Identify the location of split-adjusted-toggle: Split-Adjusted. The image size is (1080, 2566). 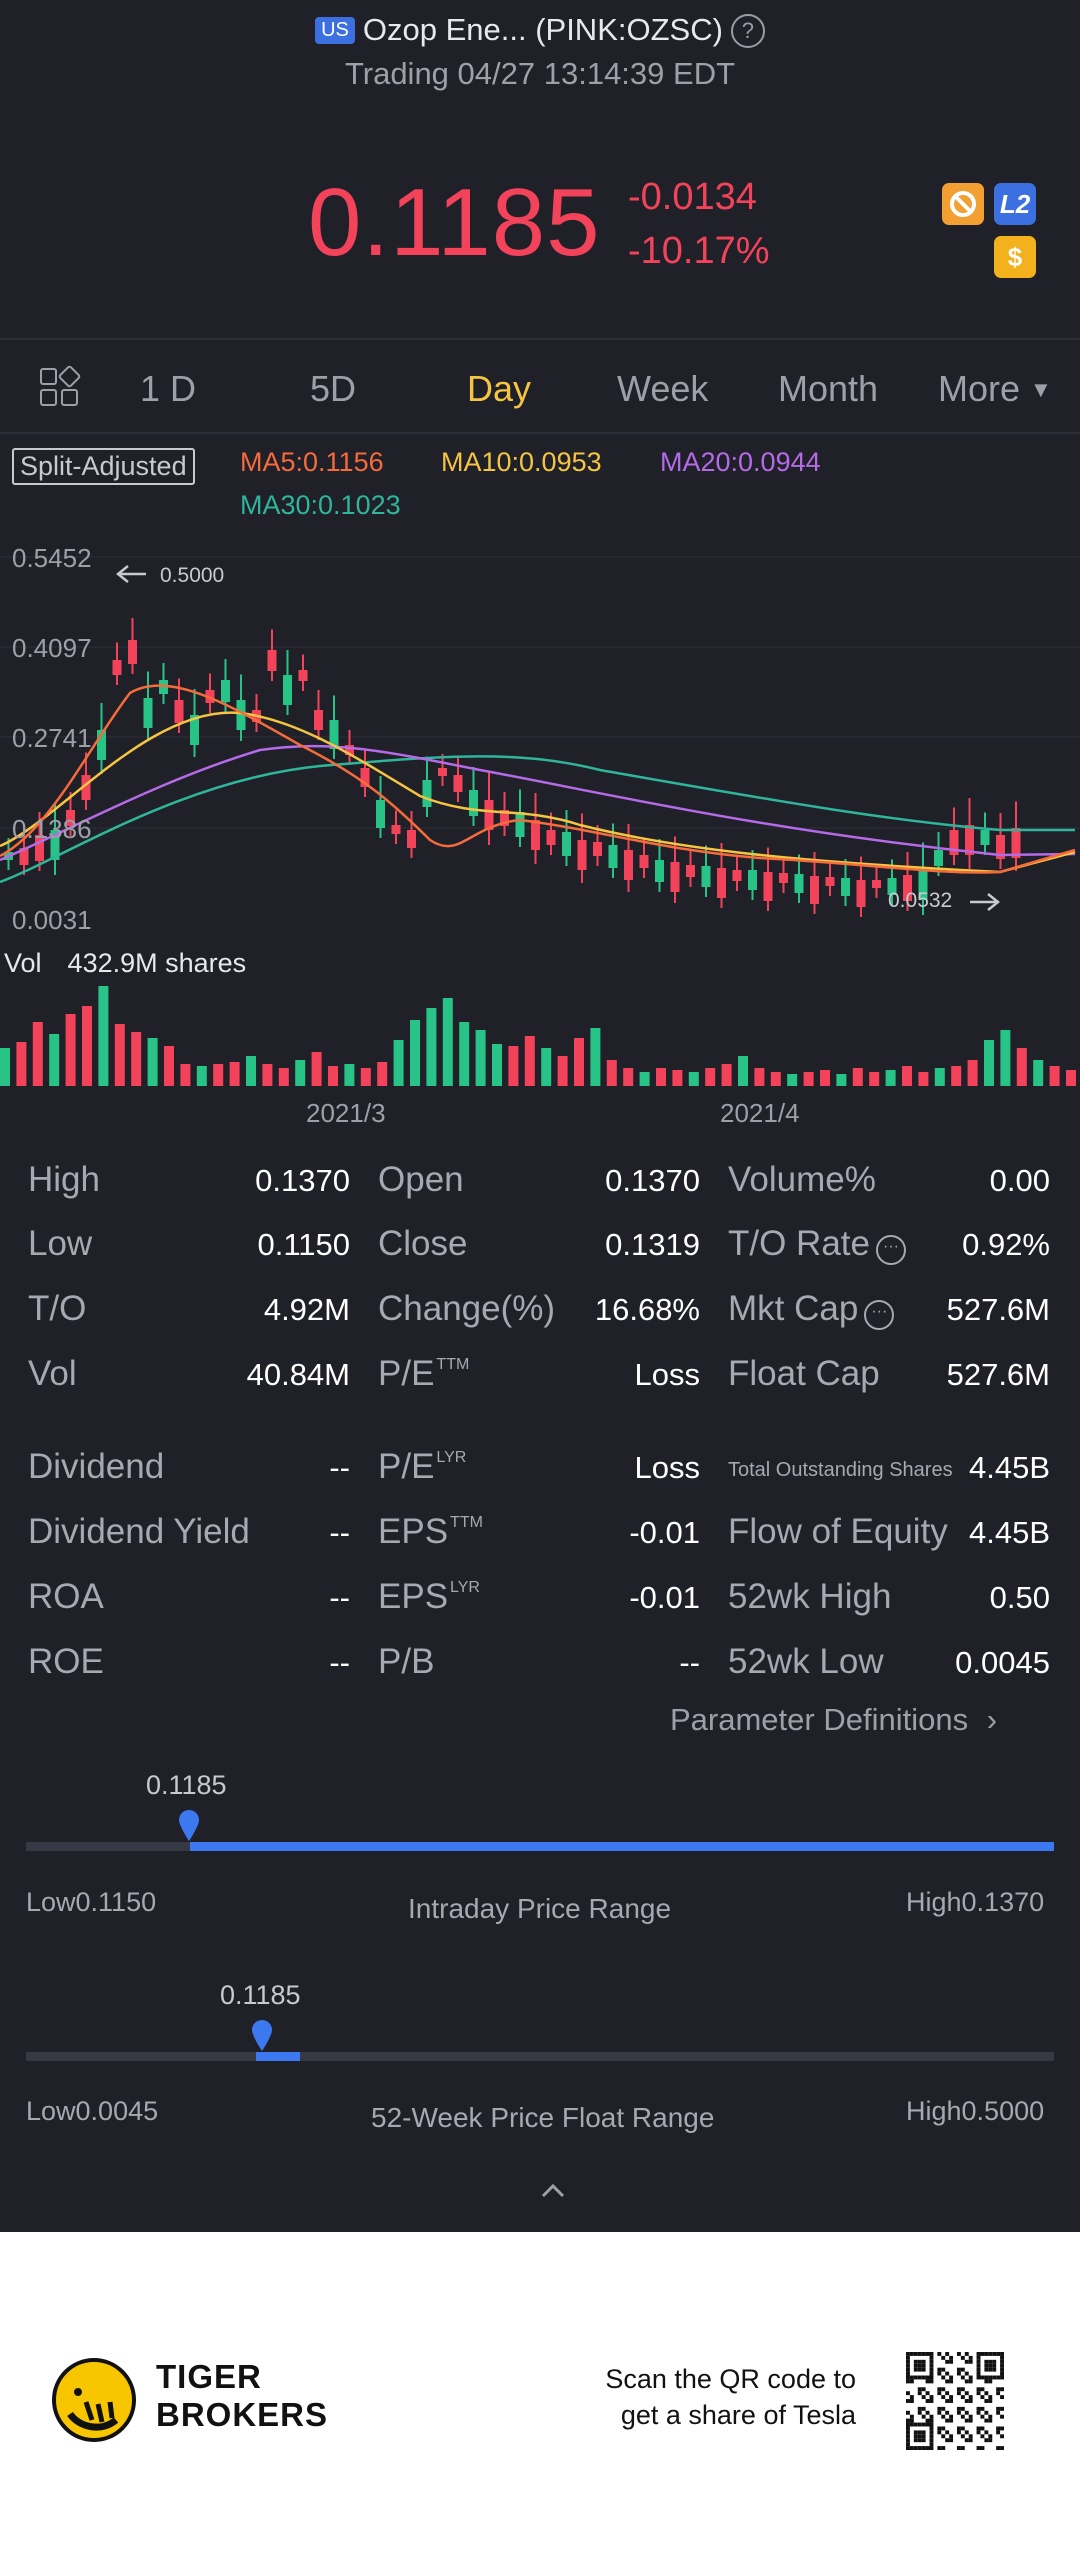
(103, 466).